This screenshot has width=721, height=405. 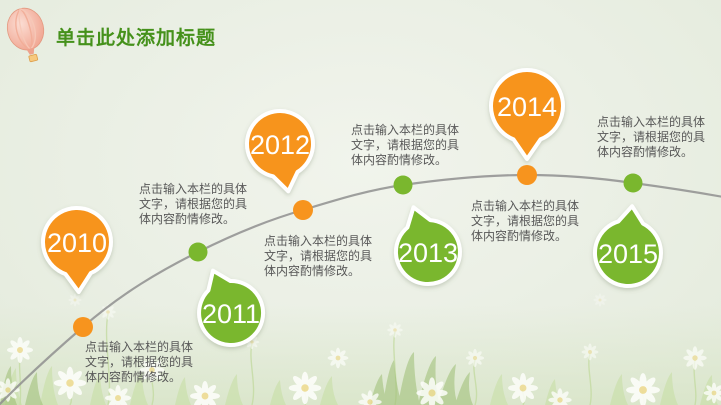 I want to click on year-balloon-2014: 2014, so click(x=527, y=114).